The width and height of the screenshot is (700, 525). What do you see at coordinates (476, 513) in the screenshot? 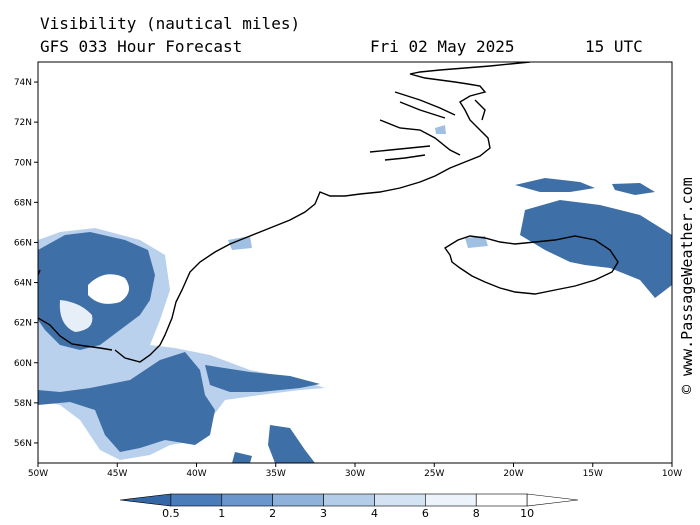
I see `legend-label: 8` at bounding box center [476, 513].